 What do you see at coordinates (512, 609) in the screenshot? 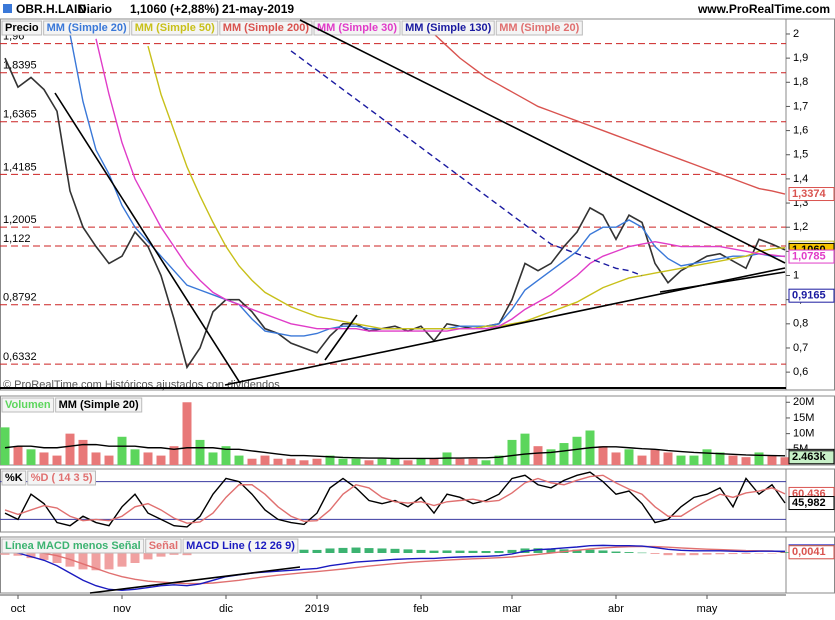
I see `x-tick-label: mar` at bounding box center [512, 609].